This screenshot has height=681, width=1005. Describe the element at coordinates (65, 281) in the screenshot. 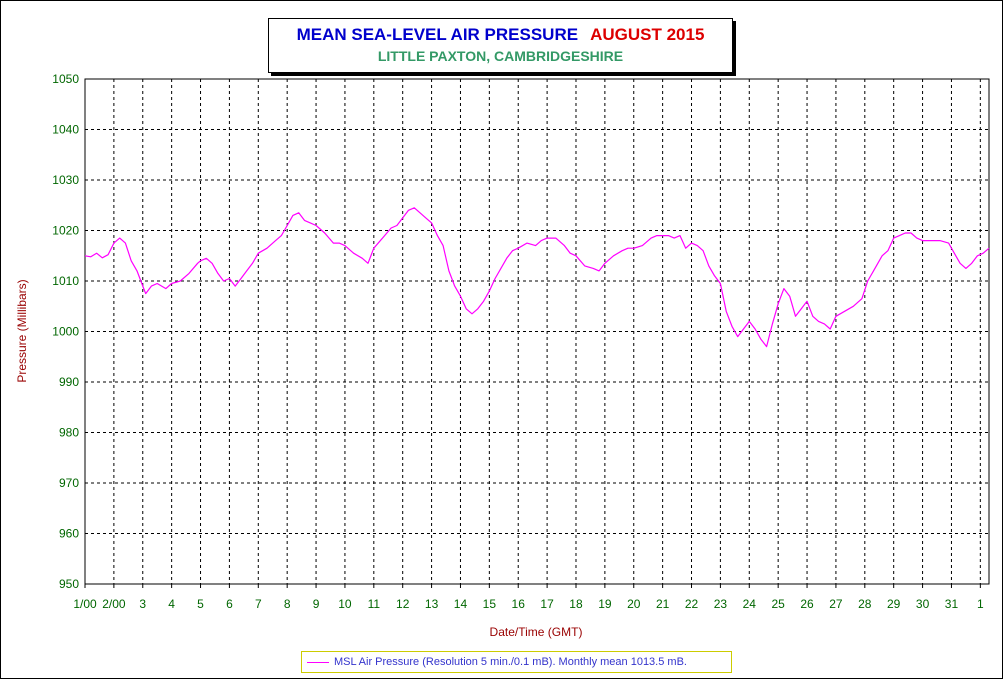

I see `y-tick-label: 1010` at that location.